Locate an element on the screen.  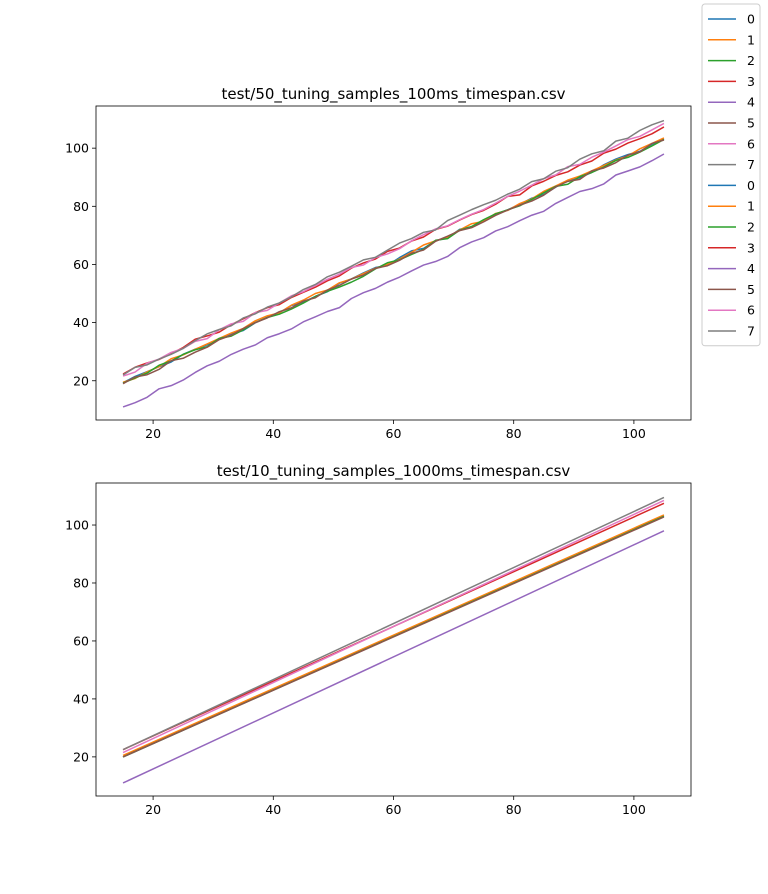
legend: 0 1 2 3 4 5 6 7 0 1 2 3 4 5 6 7 is located at coordinates (731, 175).